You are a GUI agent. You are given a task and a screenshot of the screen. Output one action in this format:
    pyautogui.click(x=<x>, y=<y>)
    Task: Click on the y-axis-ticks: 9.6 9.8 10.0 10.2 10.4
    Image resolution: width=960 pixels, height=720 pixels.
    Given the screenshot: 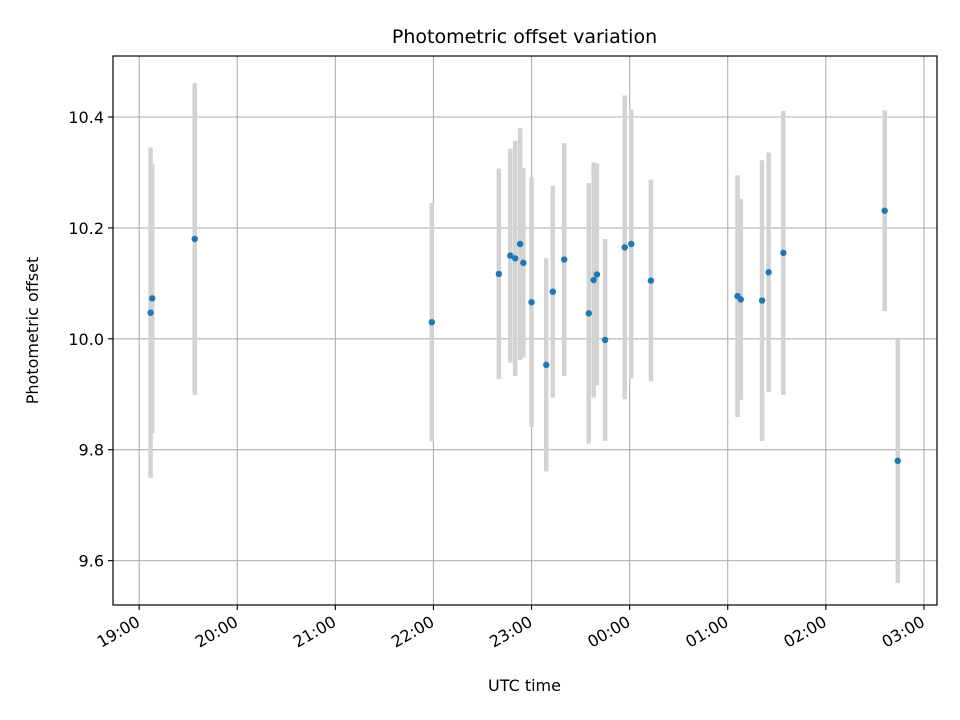 What is the action you would take?
    pyautogui.click(x=90, y=339)
    